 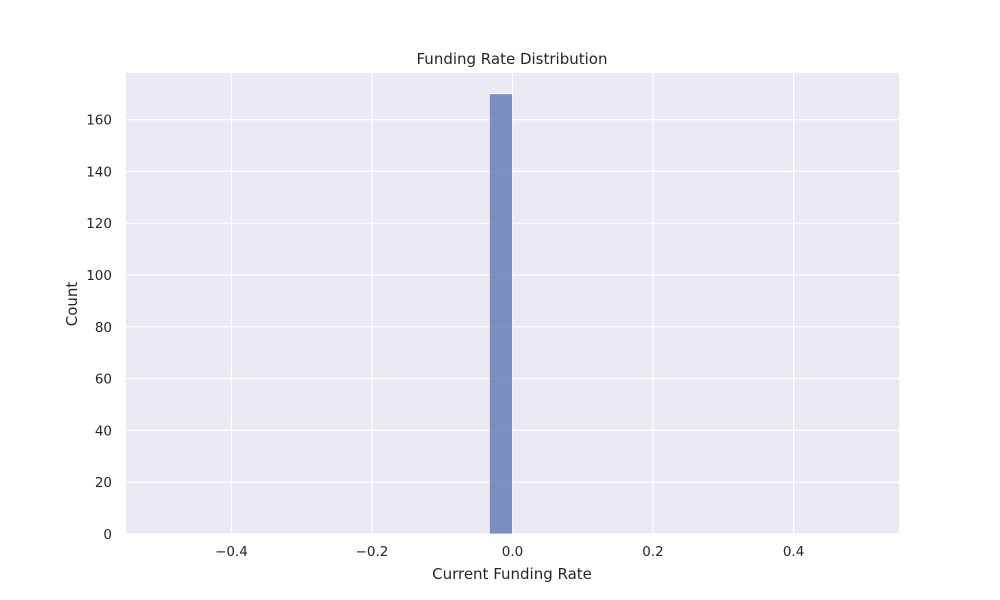 What do you see at coordinates (512, 574) in the screenshot?
I see `x-axis-label: Current Funding Rate` at bounding box center [512, 574].